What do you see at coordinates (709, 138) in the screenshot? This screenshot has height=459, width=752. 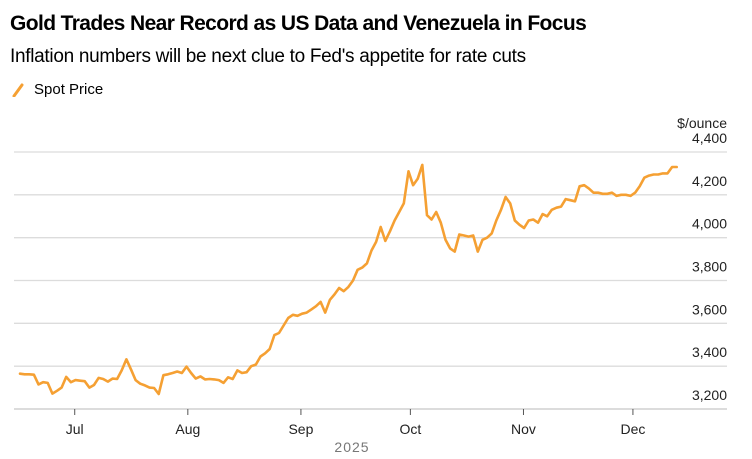 I see `y-tick-label: 4,400` at bounding box center [709, 138].